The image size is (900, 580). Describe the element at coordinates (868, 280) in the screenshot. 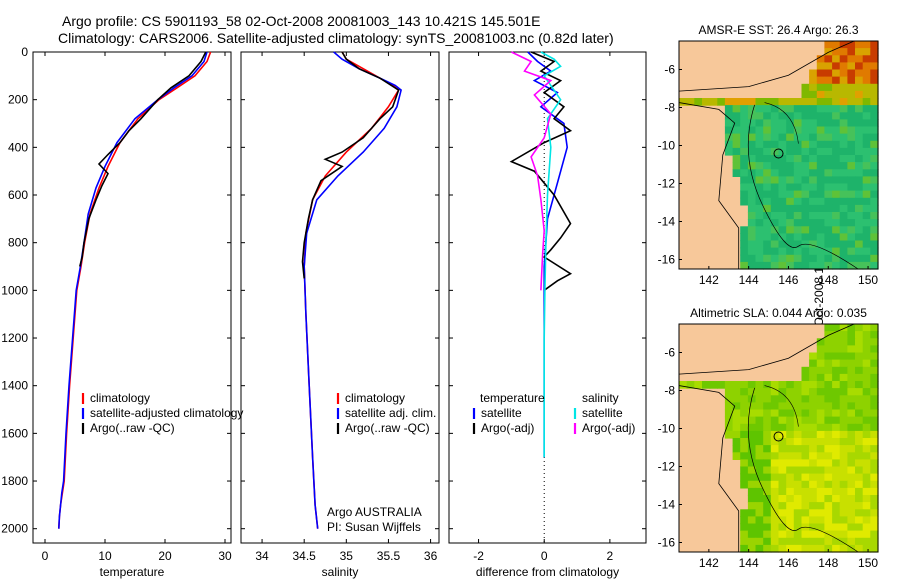

I see `sst_map-xtick-label: 150` at that location.